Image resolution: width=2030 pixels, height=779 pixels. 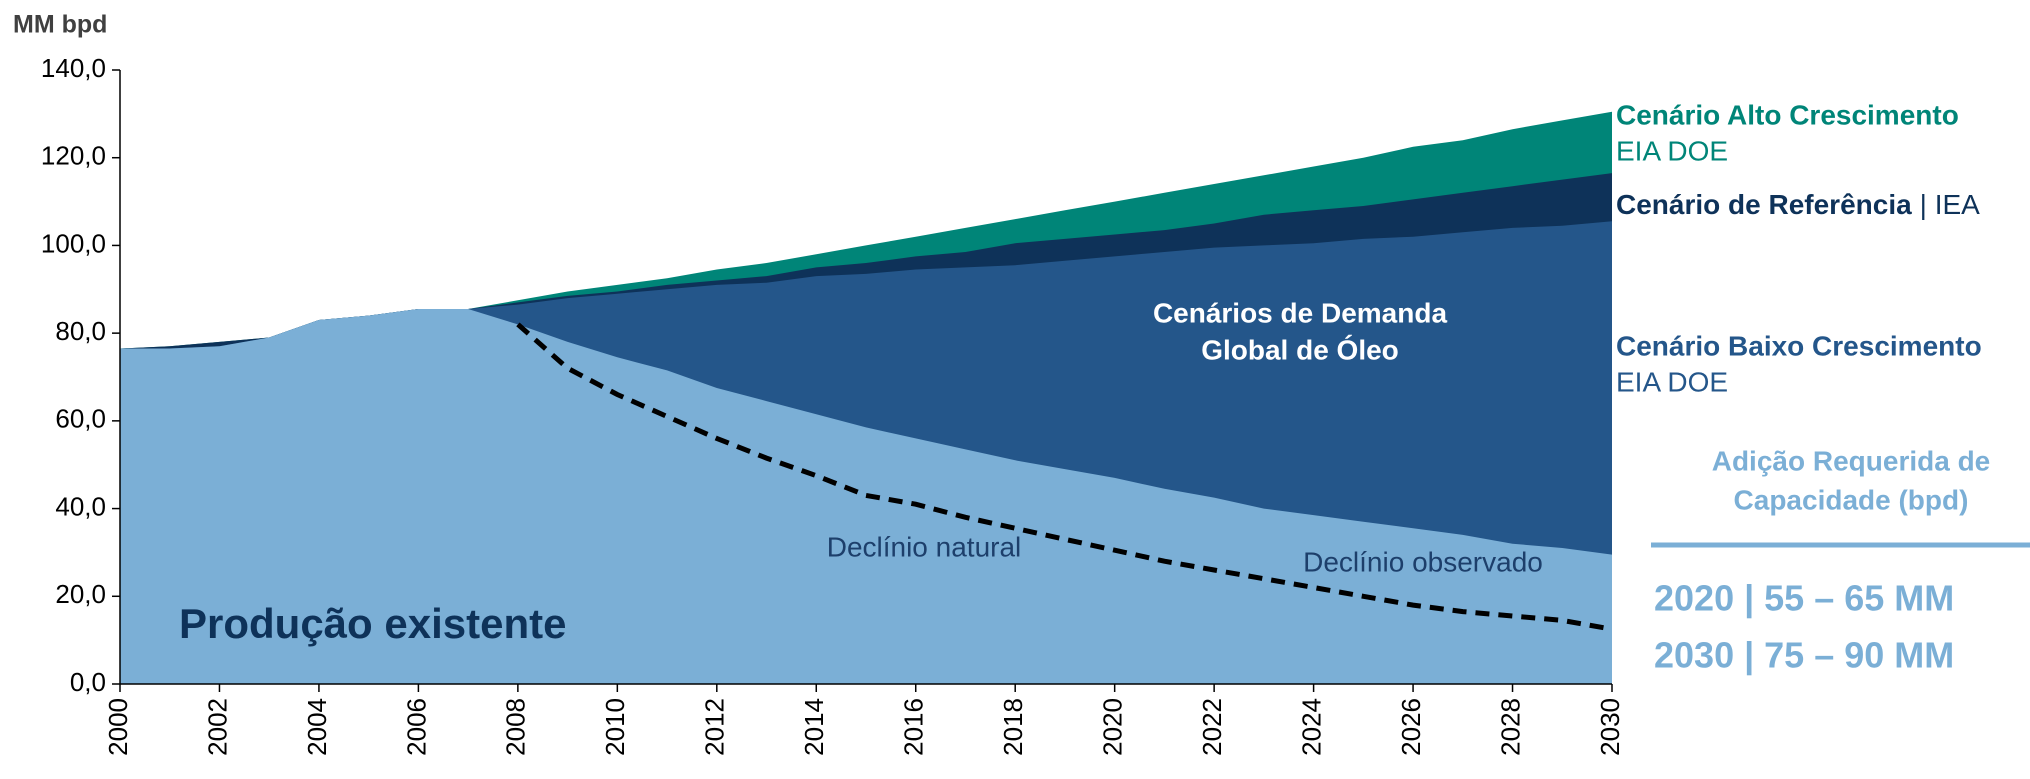 What do you see at coordinates (60, 25) in the screenshot?
I see `y-axis-label: MM bpd` at bounding box center [60, 25].